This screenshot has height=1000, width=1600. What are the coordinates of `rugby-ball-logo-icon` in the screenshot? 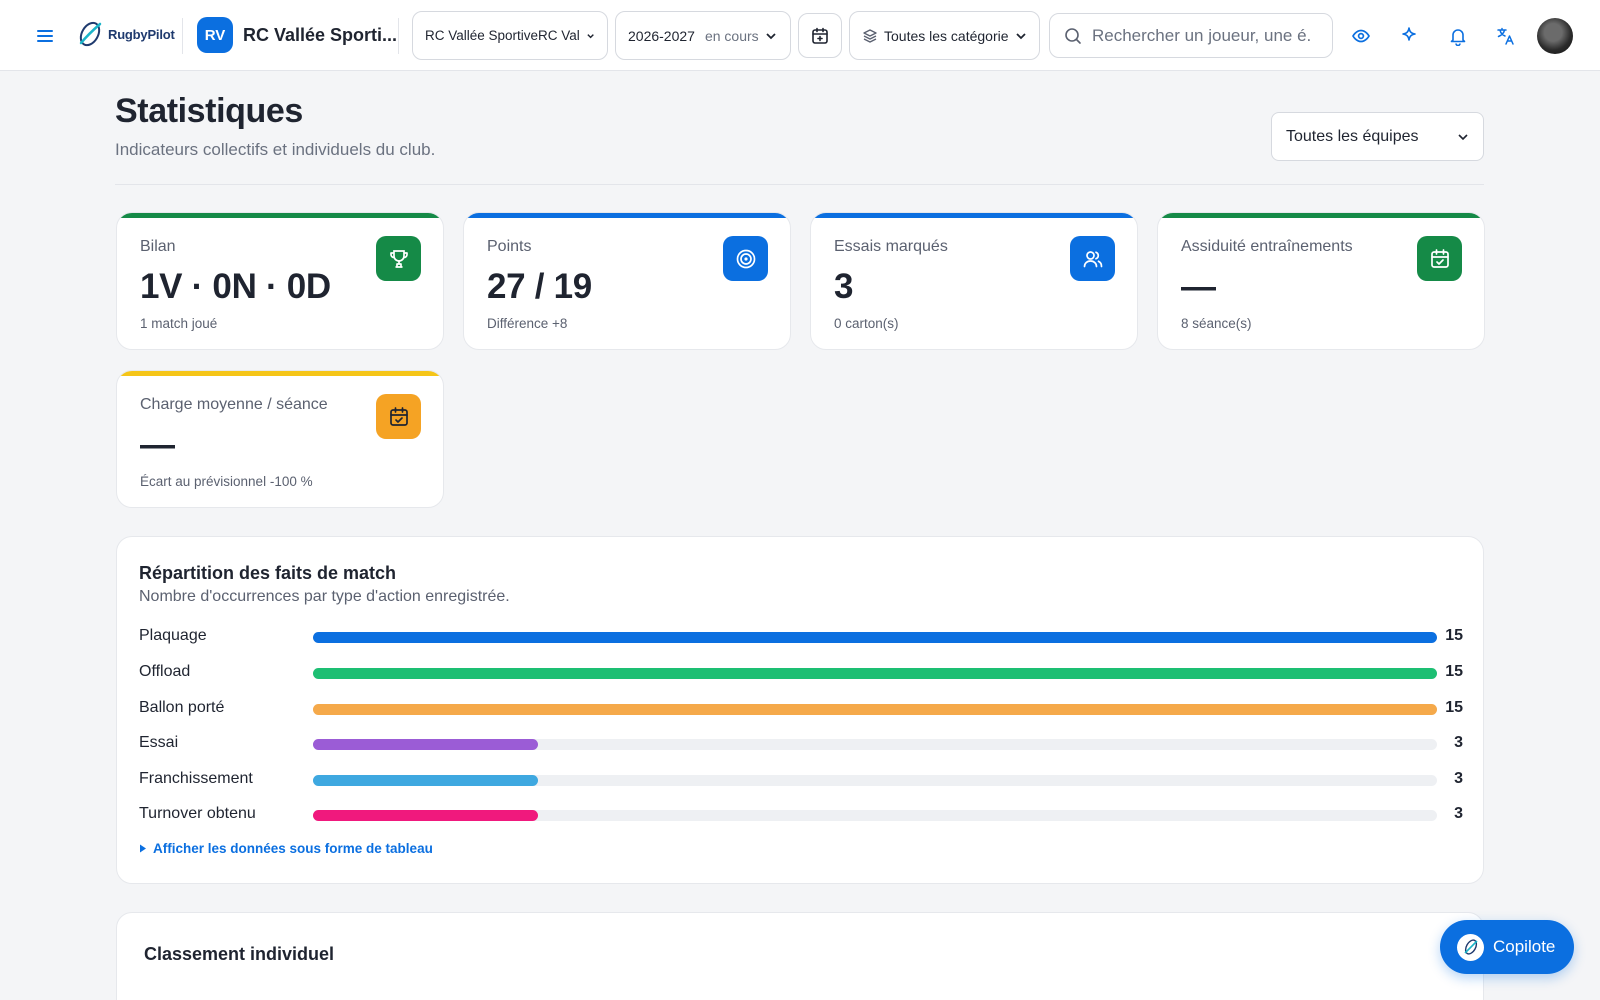 It's located at (90, 34).